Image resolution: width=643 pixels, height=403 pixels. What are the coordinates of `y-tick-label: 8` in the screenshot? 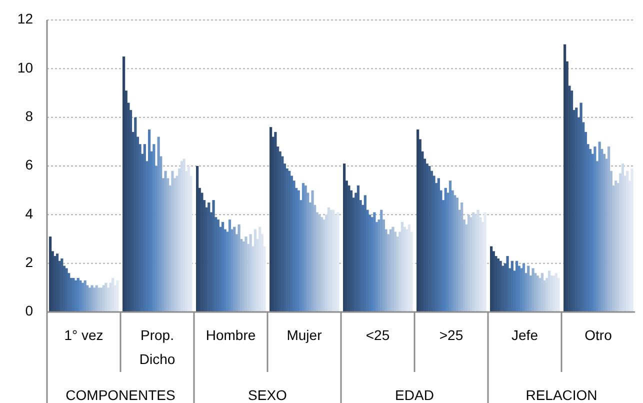 It's located at (29, 116).